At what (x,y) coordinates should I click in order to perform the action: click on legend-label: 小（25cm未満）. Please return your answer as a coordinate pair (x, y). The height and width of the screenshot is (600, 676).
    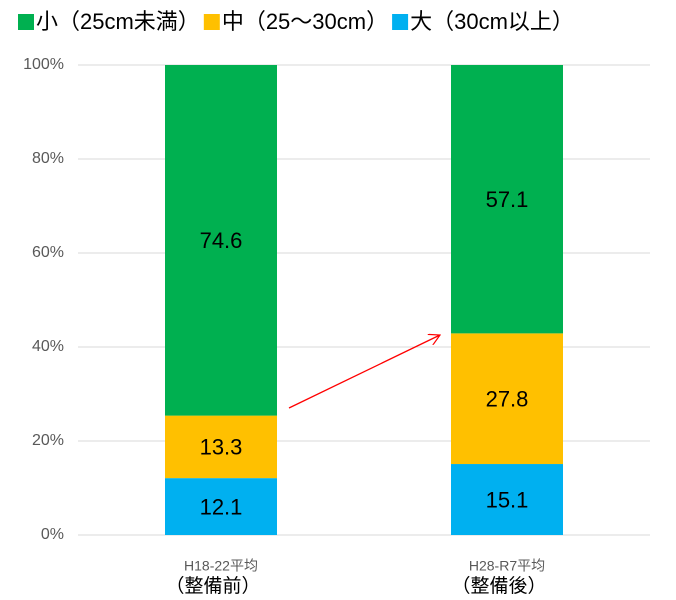
    Looking at the image, I should click on (118, 21).